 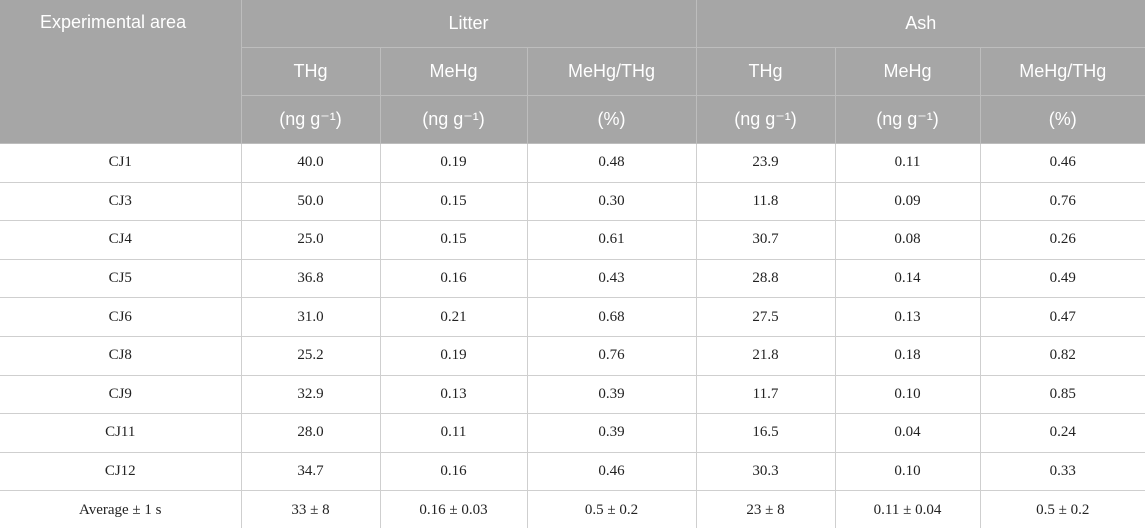 I want to click on row-label: CJ6, so click(x=121, y=317).